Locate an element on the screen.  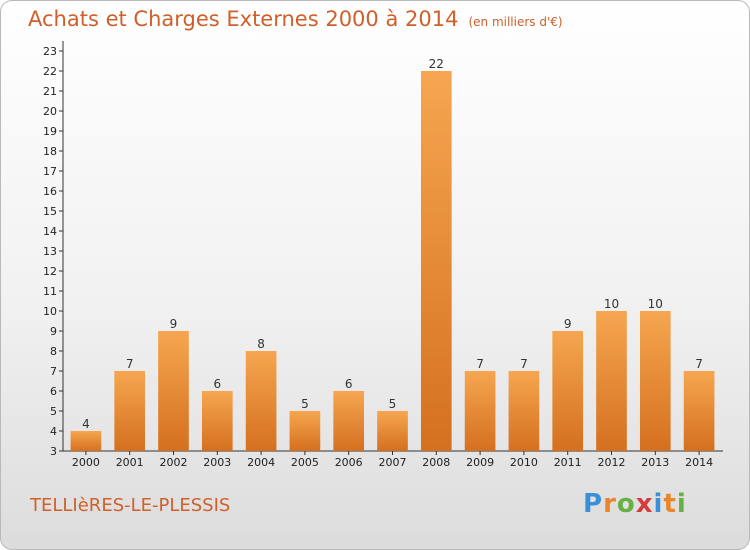
x-tick-label: 2007 is located at coordinates (393, 462).